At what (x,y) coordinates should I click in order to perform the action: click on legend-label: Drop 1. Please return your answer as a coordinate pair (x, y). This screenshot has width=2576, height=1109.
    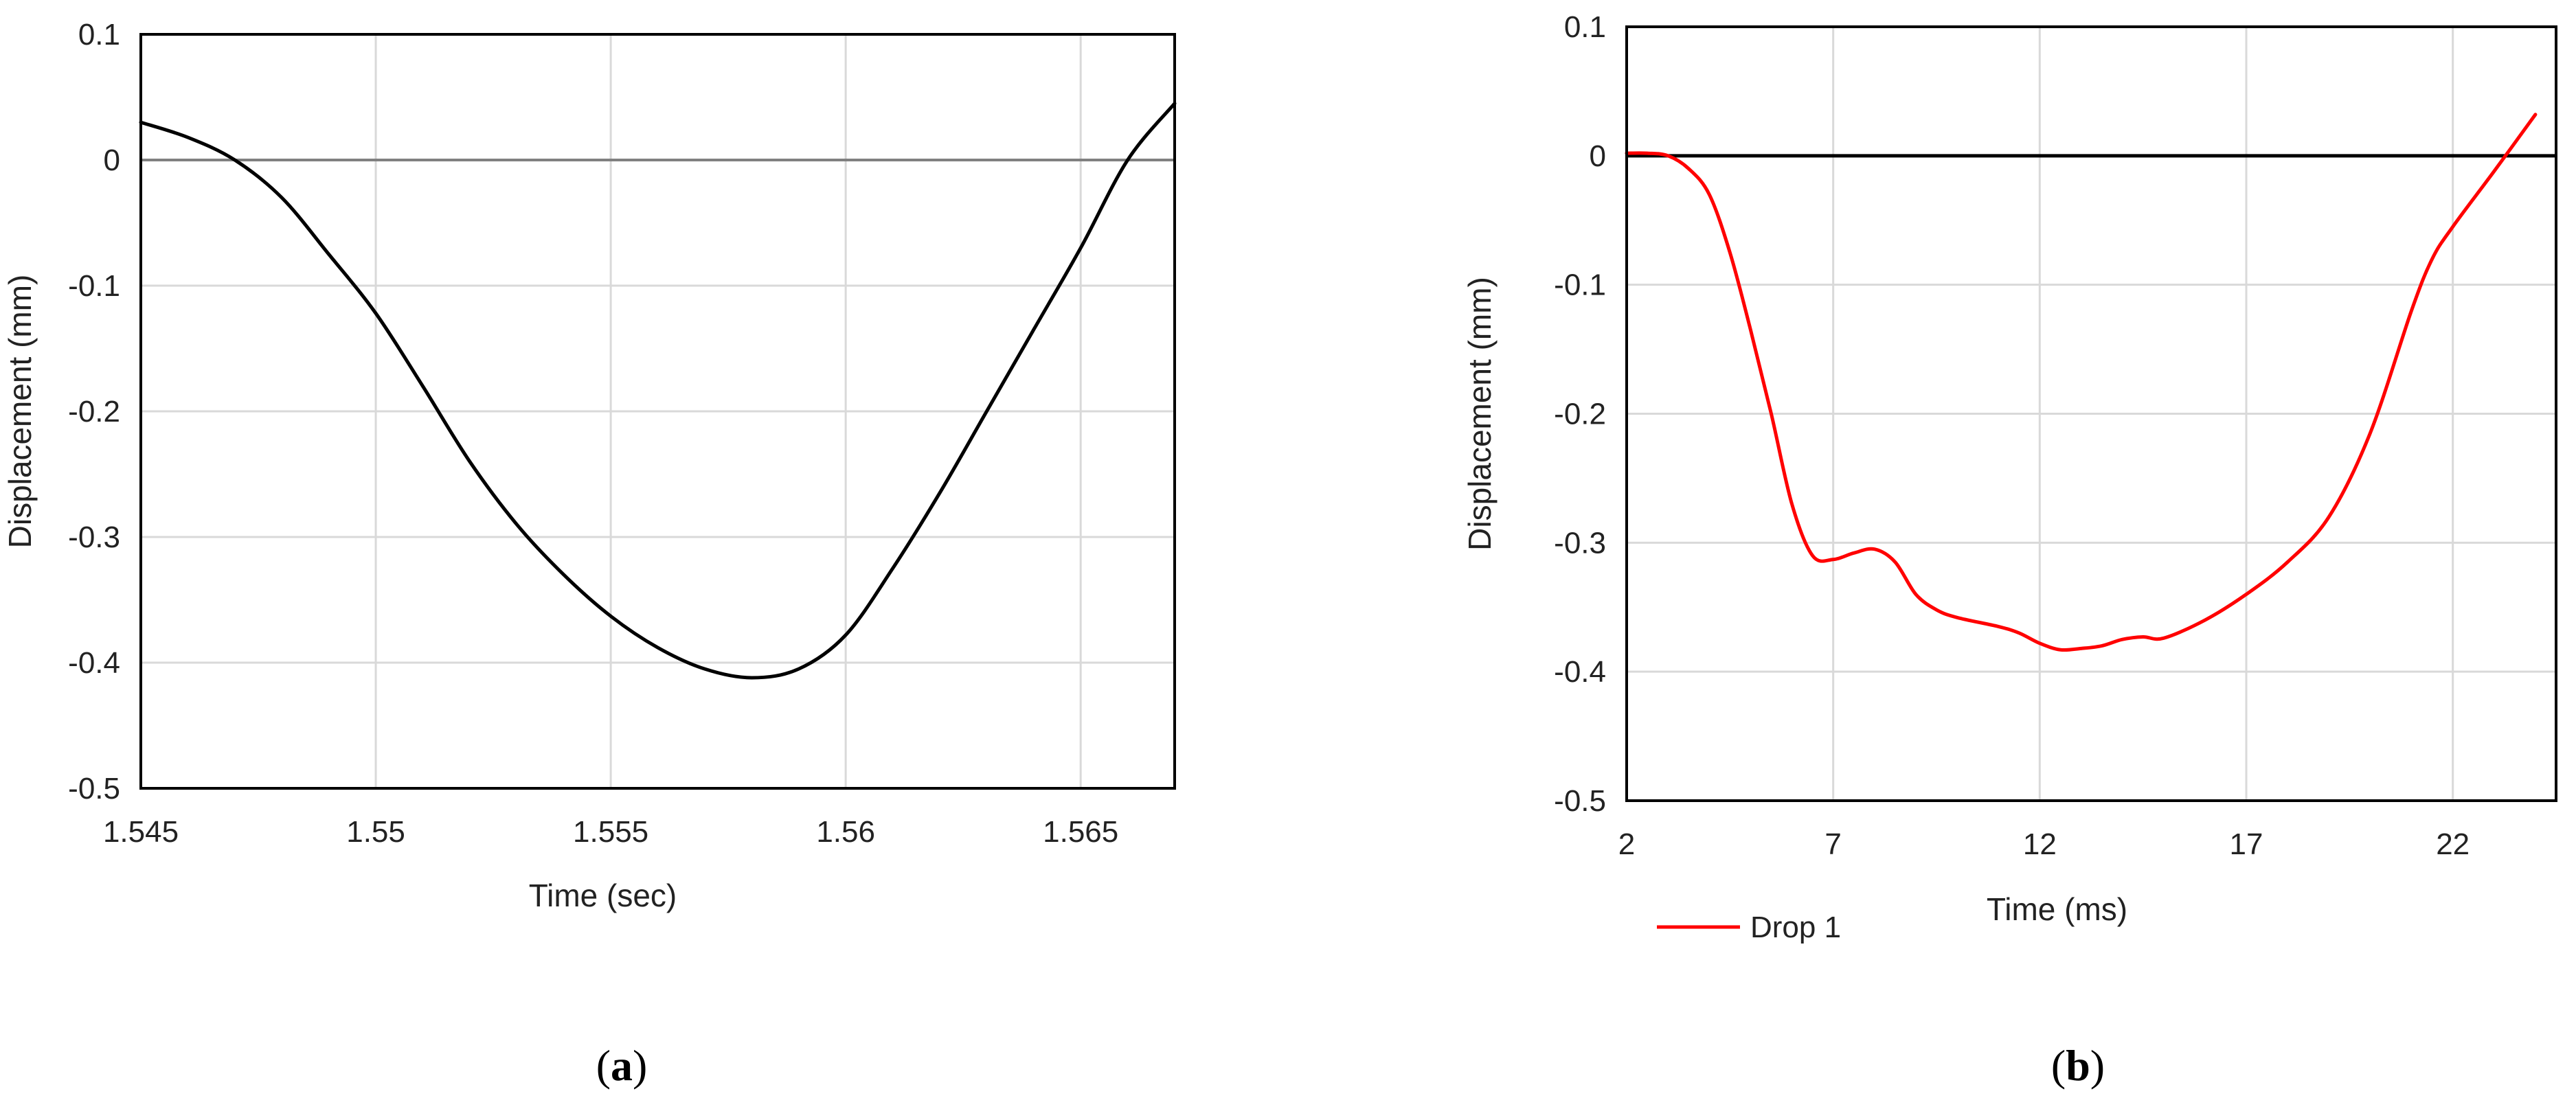
    Looking at the image, I should click on (1795, 928).